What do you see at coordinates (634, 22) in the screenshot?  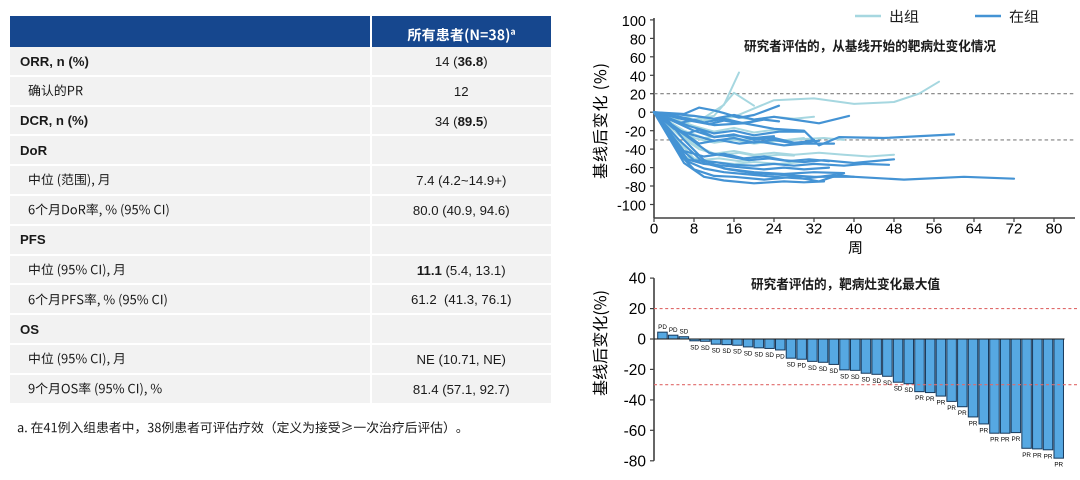 I see `svg-text: 100` at bounding box center [634, 22].